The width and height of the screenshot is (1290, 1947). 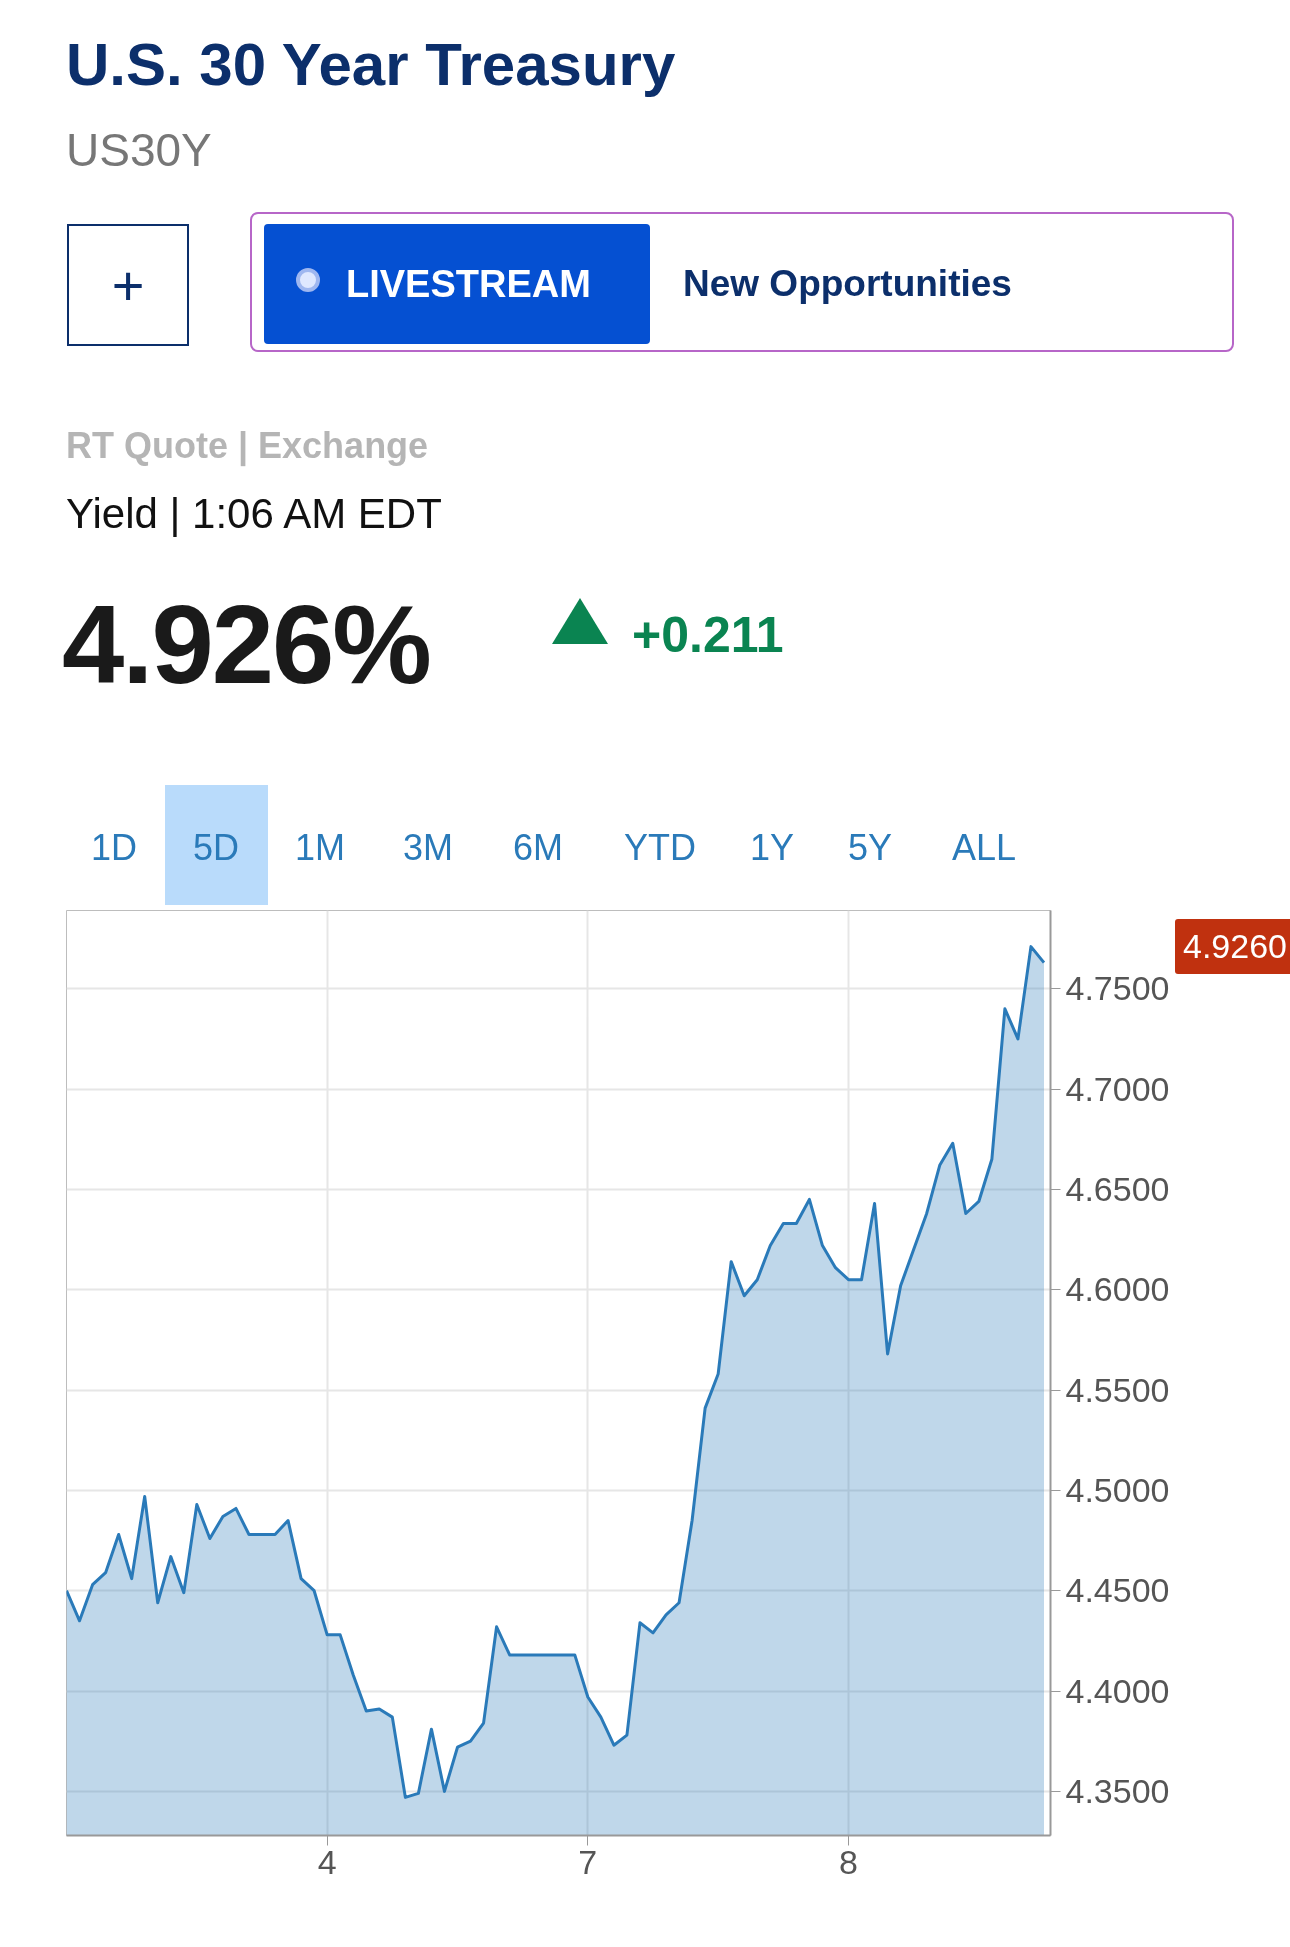 What do you see at coordinates (1117, 1690) in the screenshot?
I see `y-tick-label: 4.4000` at bounding box center [1117, 1690].